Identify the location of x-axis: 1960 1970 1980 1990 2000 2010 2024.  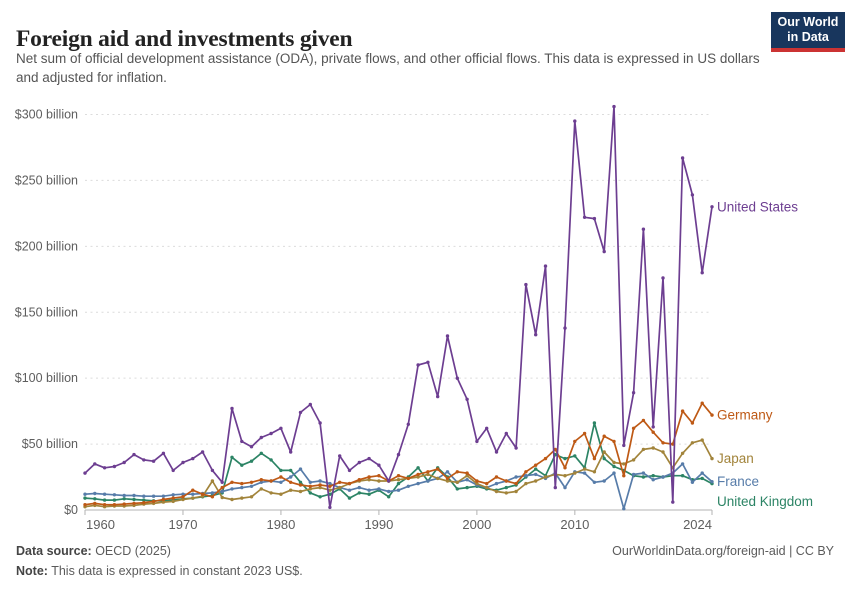
(398, 521).